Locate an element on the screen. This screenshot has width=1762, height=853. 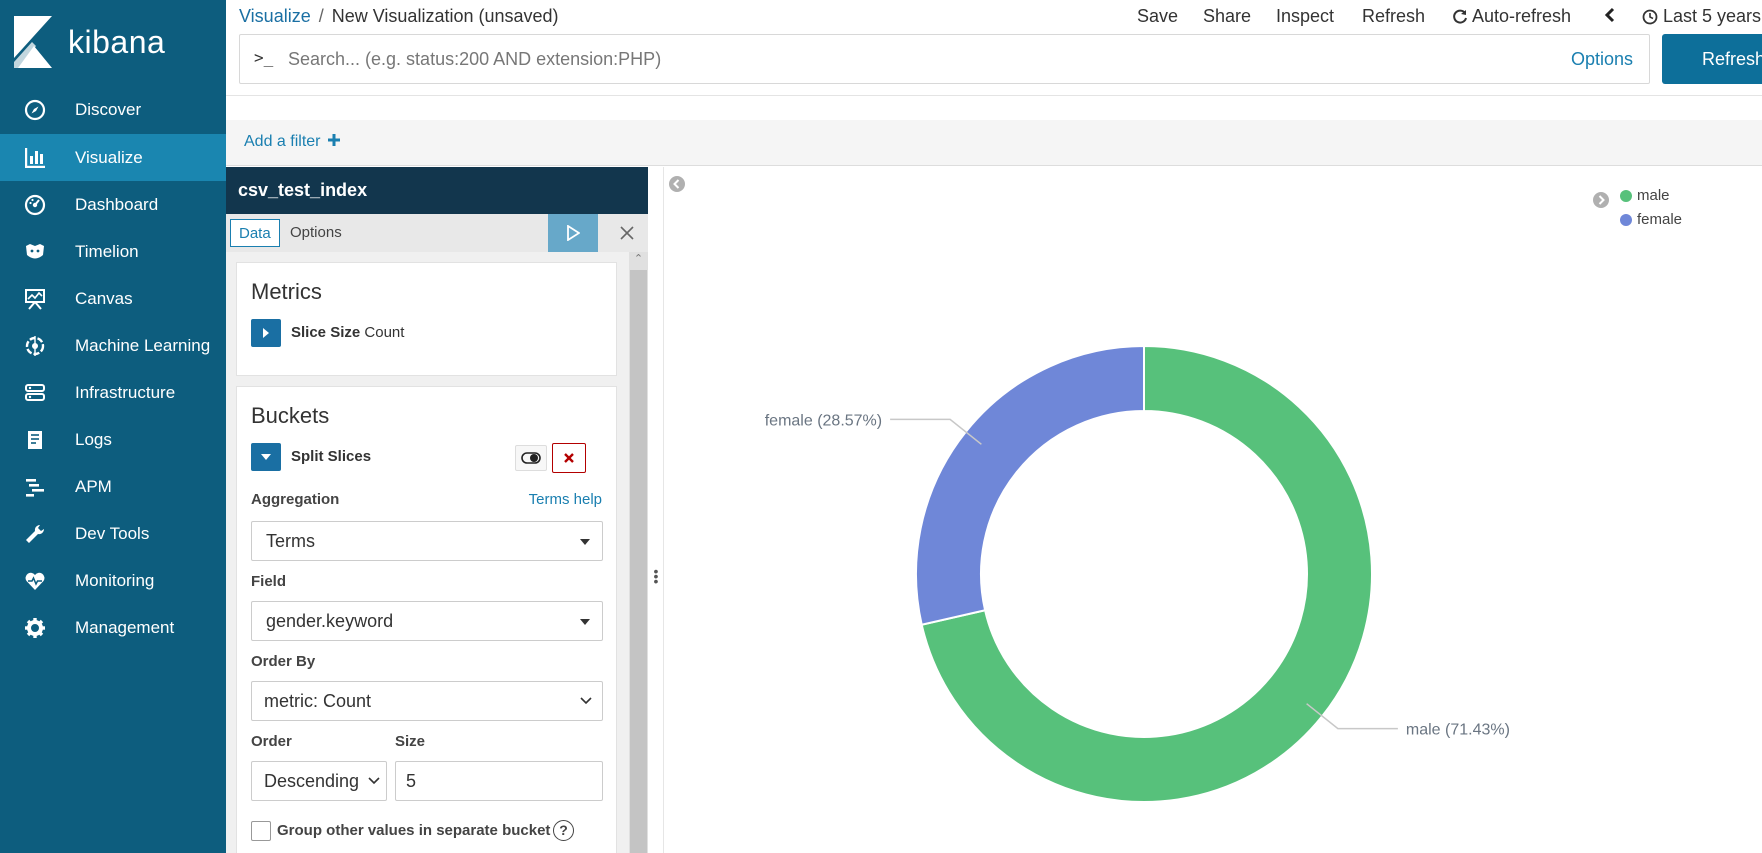
scroll-up-arrow: ⌃ is located at coordinates (638, 259).